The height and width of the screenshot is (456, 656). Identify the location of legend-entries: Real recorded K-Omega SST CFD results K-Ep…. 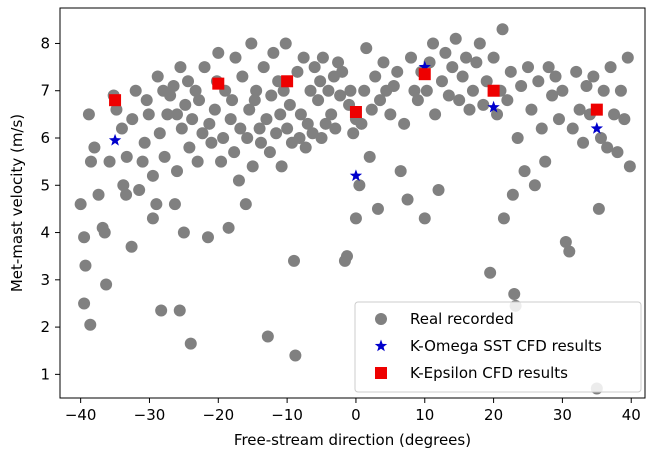
(488, 346).